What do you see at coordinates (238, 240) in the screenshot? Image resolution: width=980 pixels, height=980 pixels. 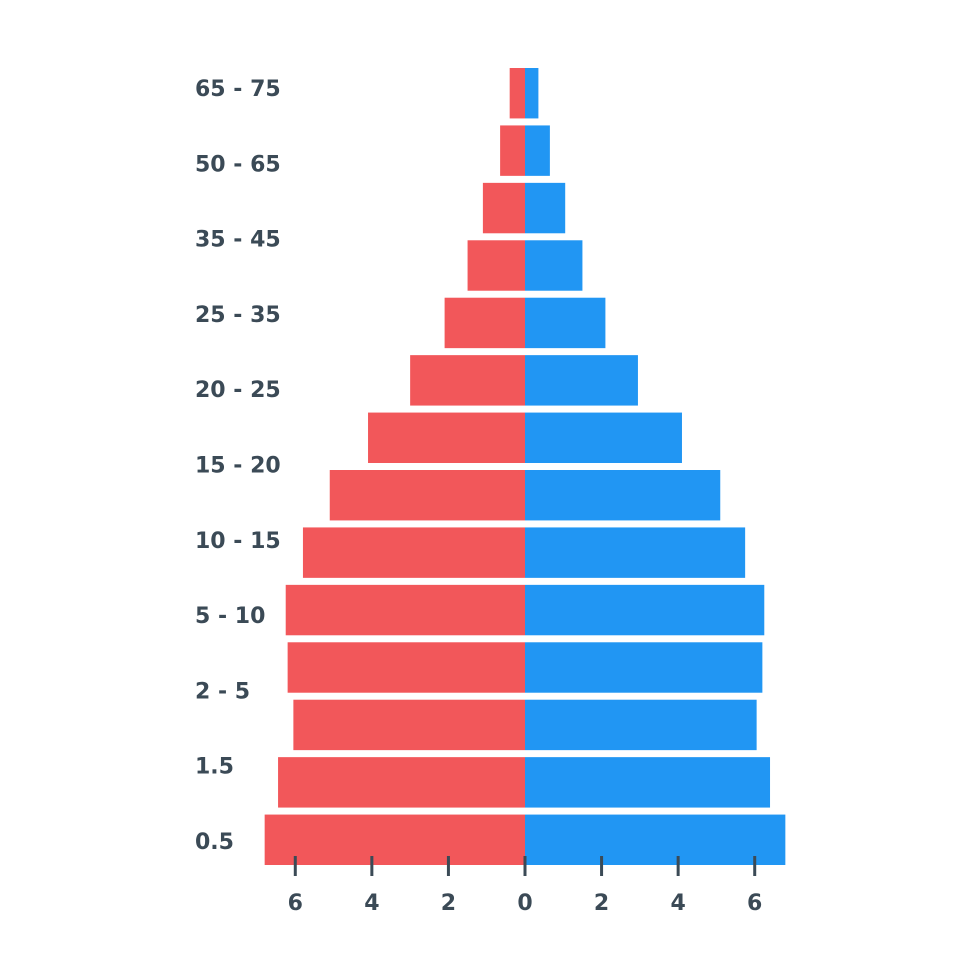 I see `y-label: 35 - 45` at bounding box center [238, 240].